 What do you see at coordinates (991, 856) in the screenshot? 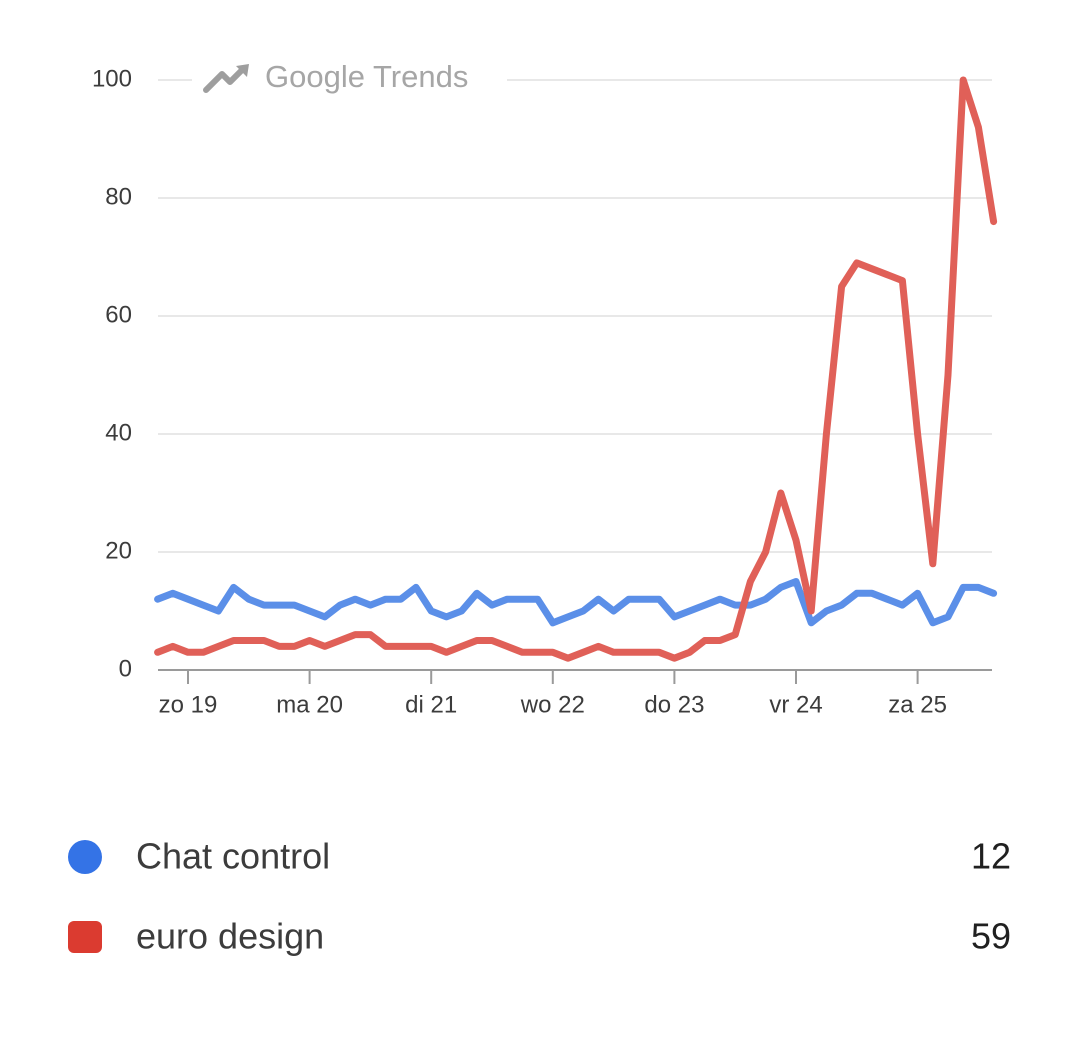
I see `legend-value: 12` at bounding box center [991, 856].